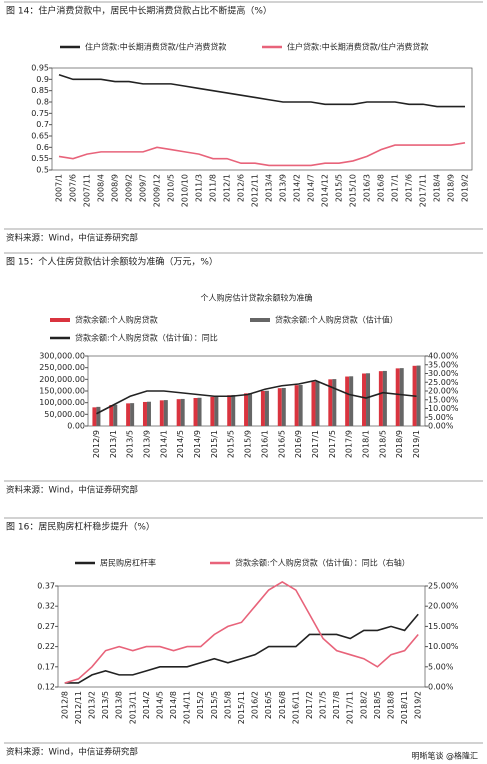 This screenshot has width=487, height=764. I want to click on y-tick-label: 200,000.00, so click(62, 379).